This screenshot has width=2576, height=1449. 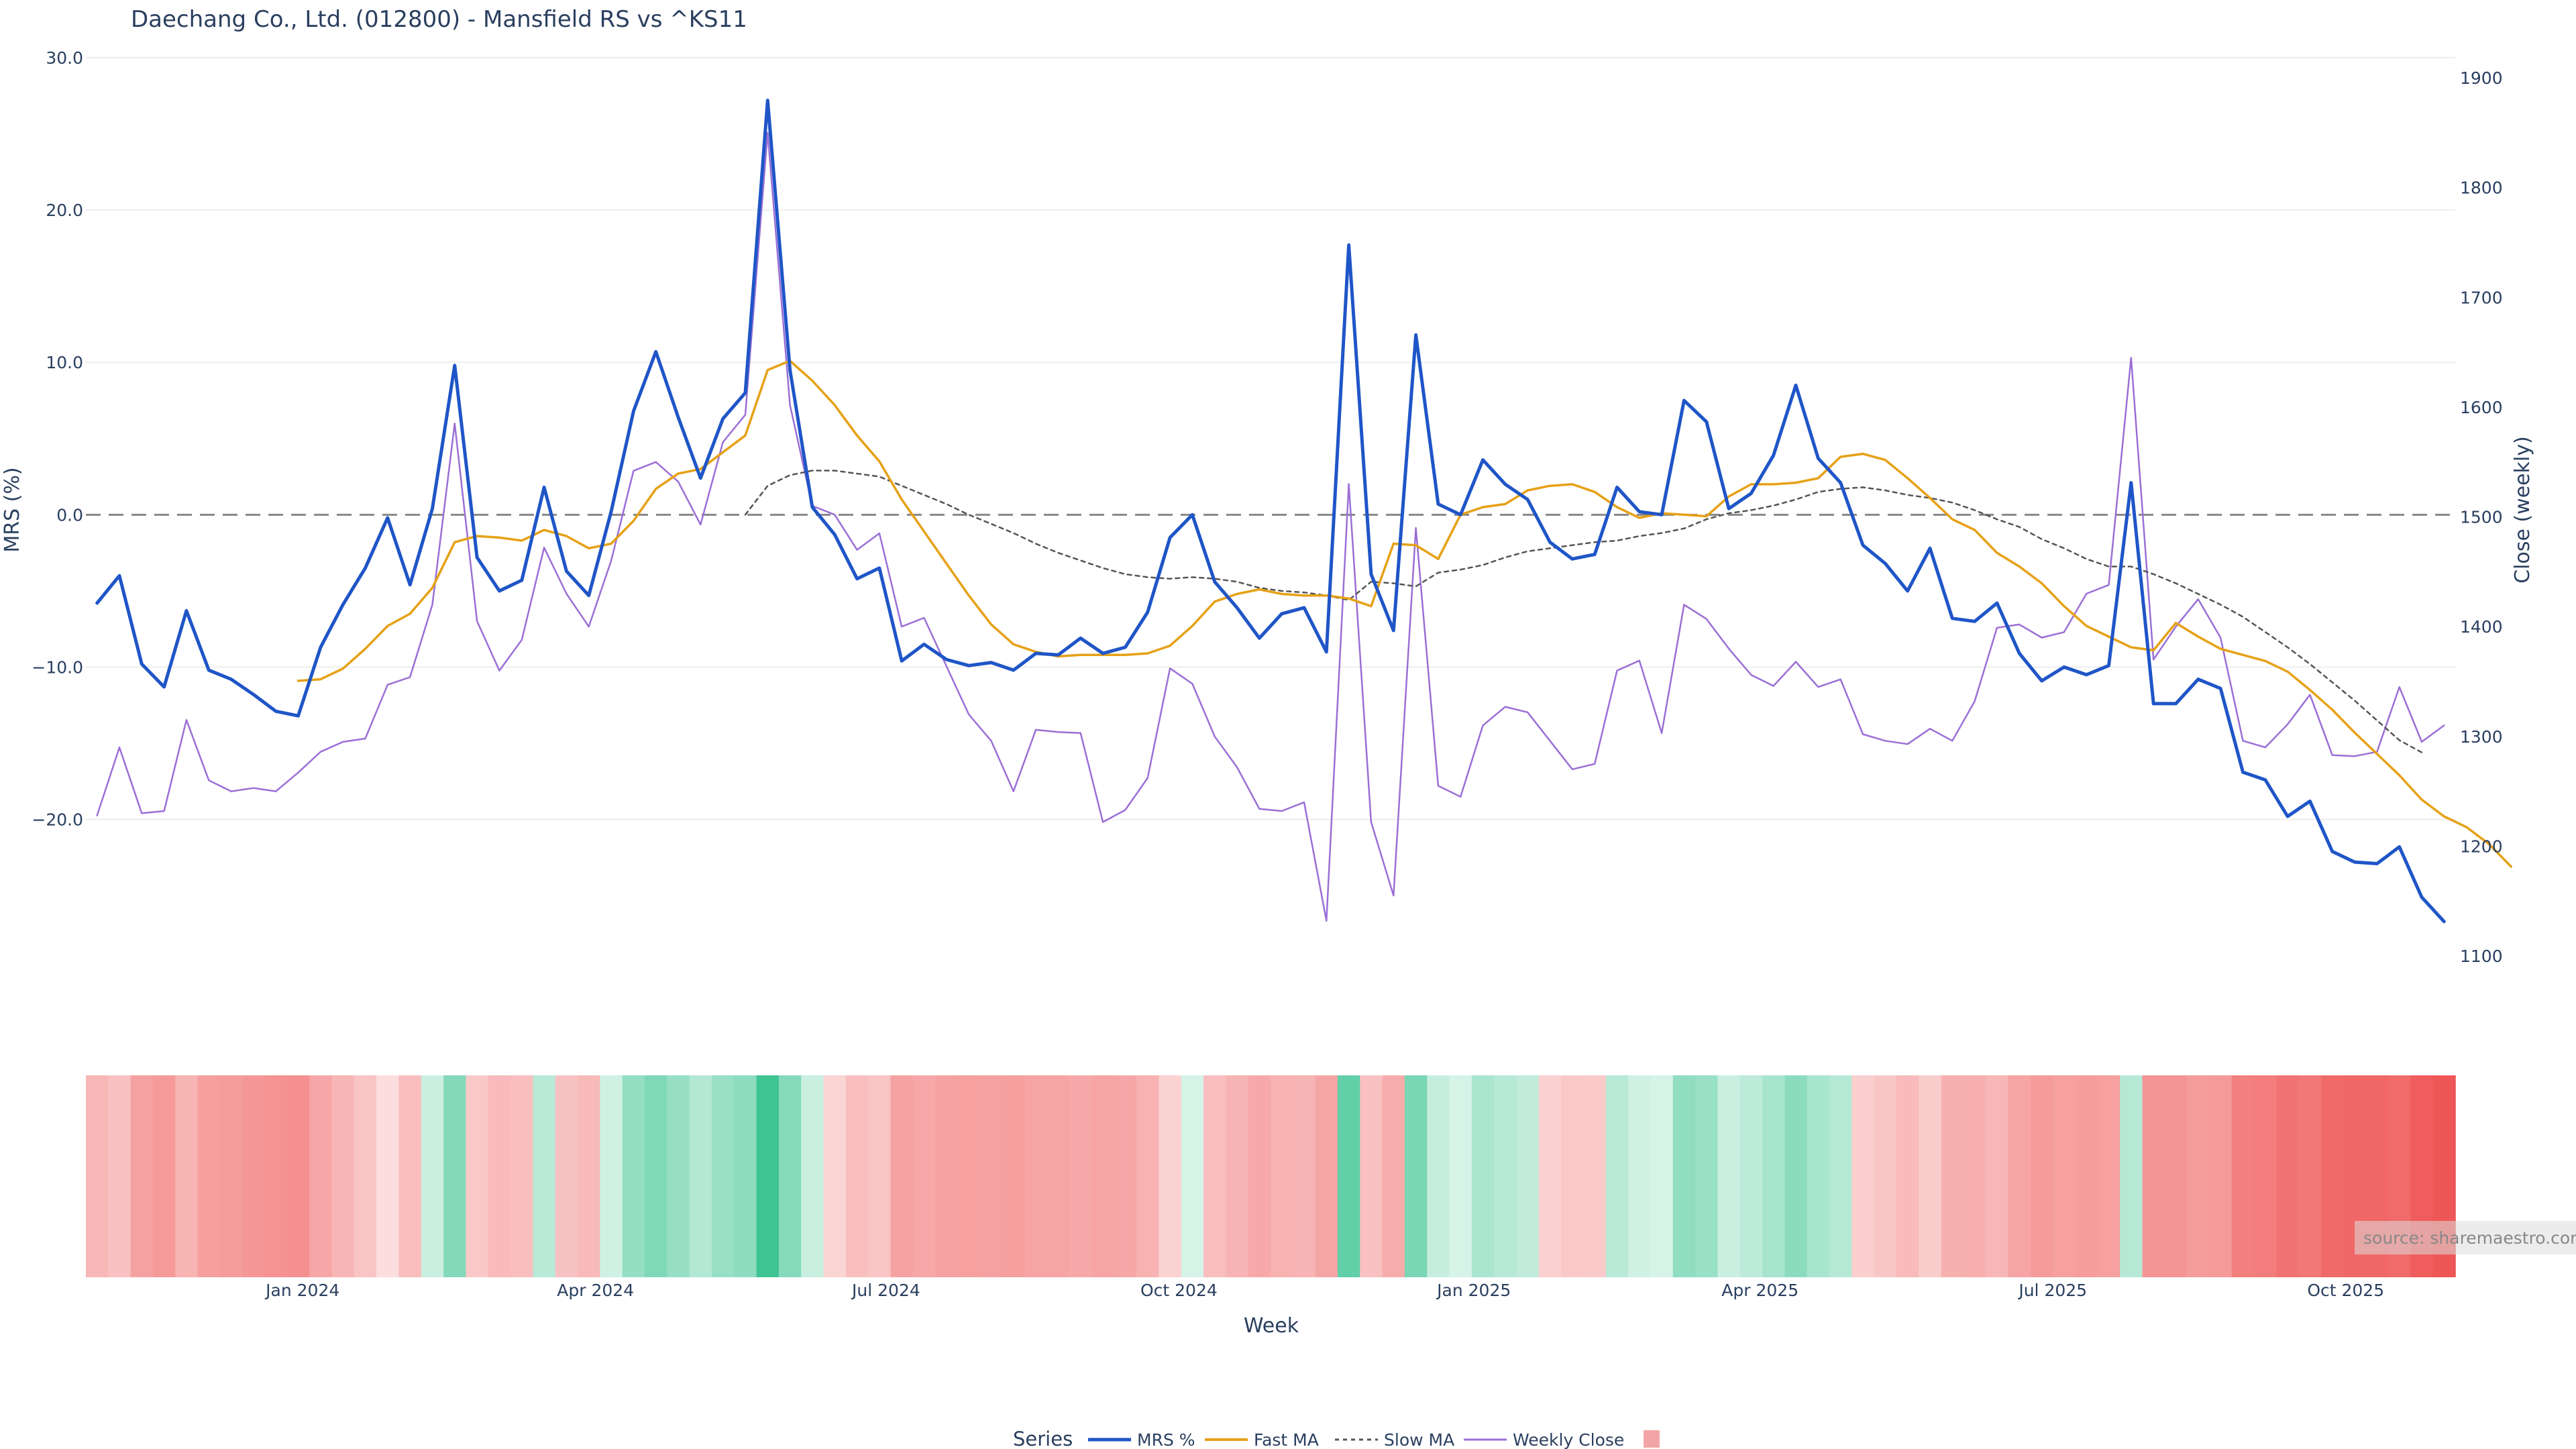 I want to click on x-tick-label: Apr 2025, so click(x=1760, y=1290).